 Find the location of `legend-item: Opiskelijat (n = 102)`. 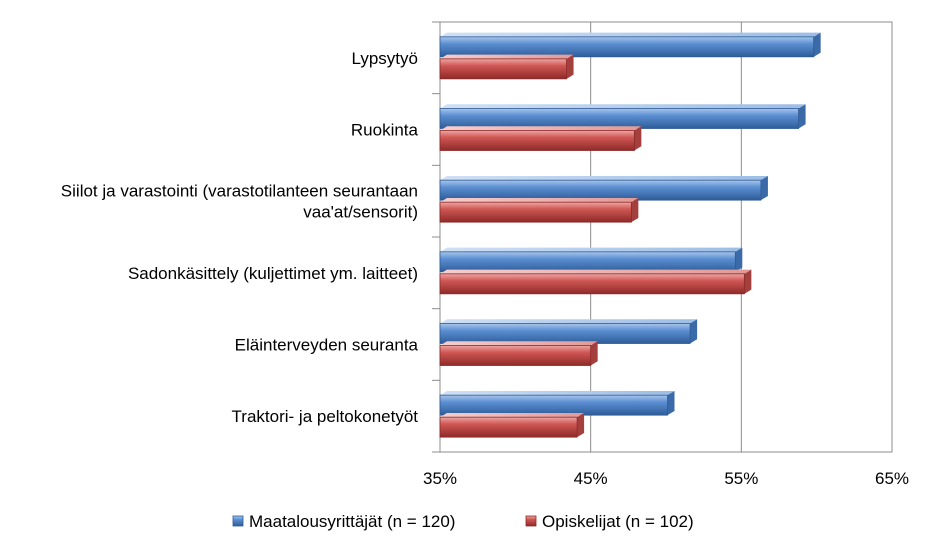

legend-item: Opiskelijat (n = 102) is located at coordinates (609, 521).